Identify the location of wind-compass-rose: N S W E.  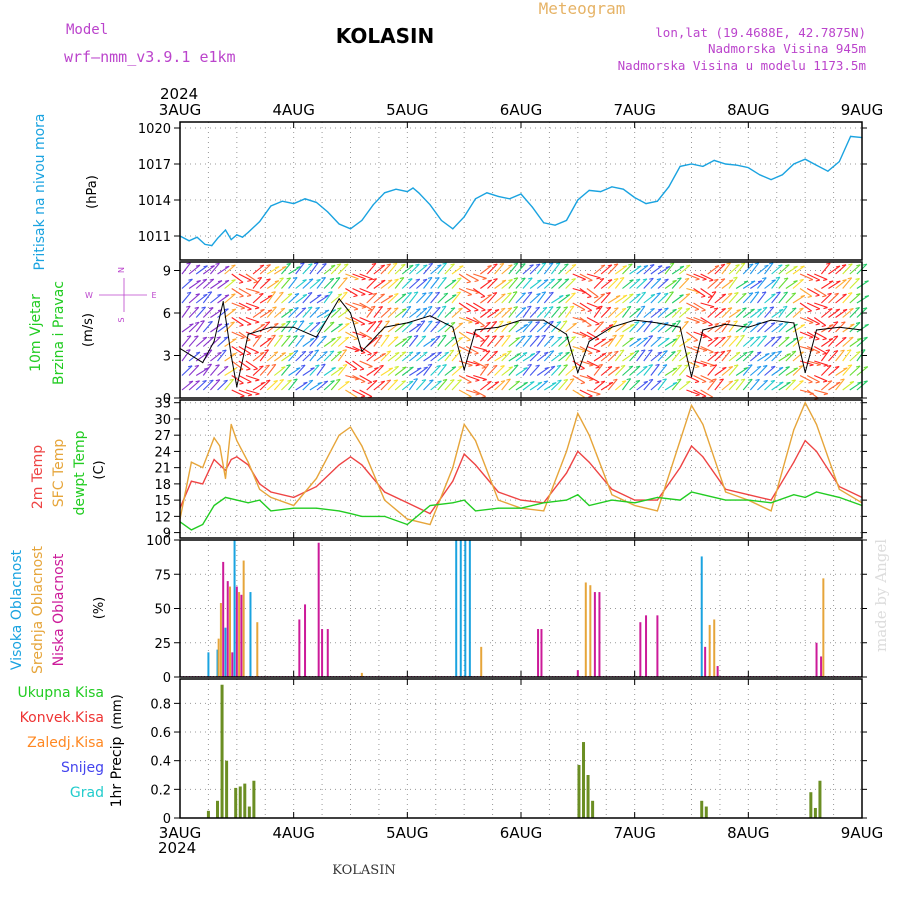
(120, 295).